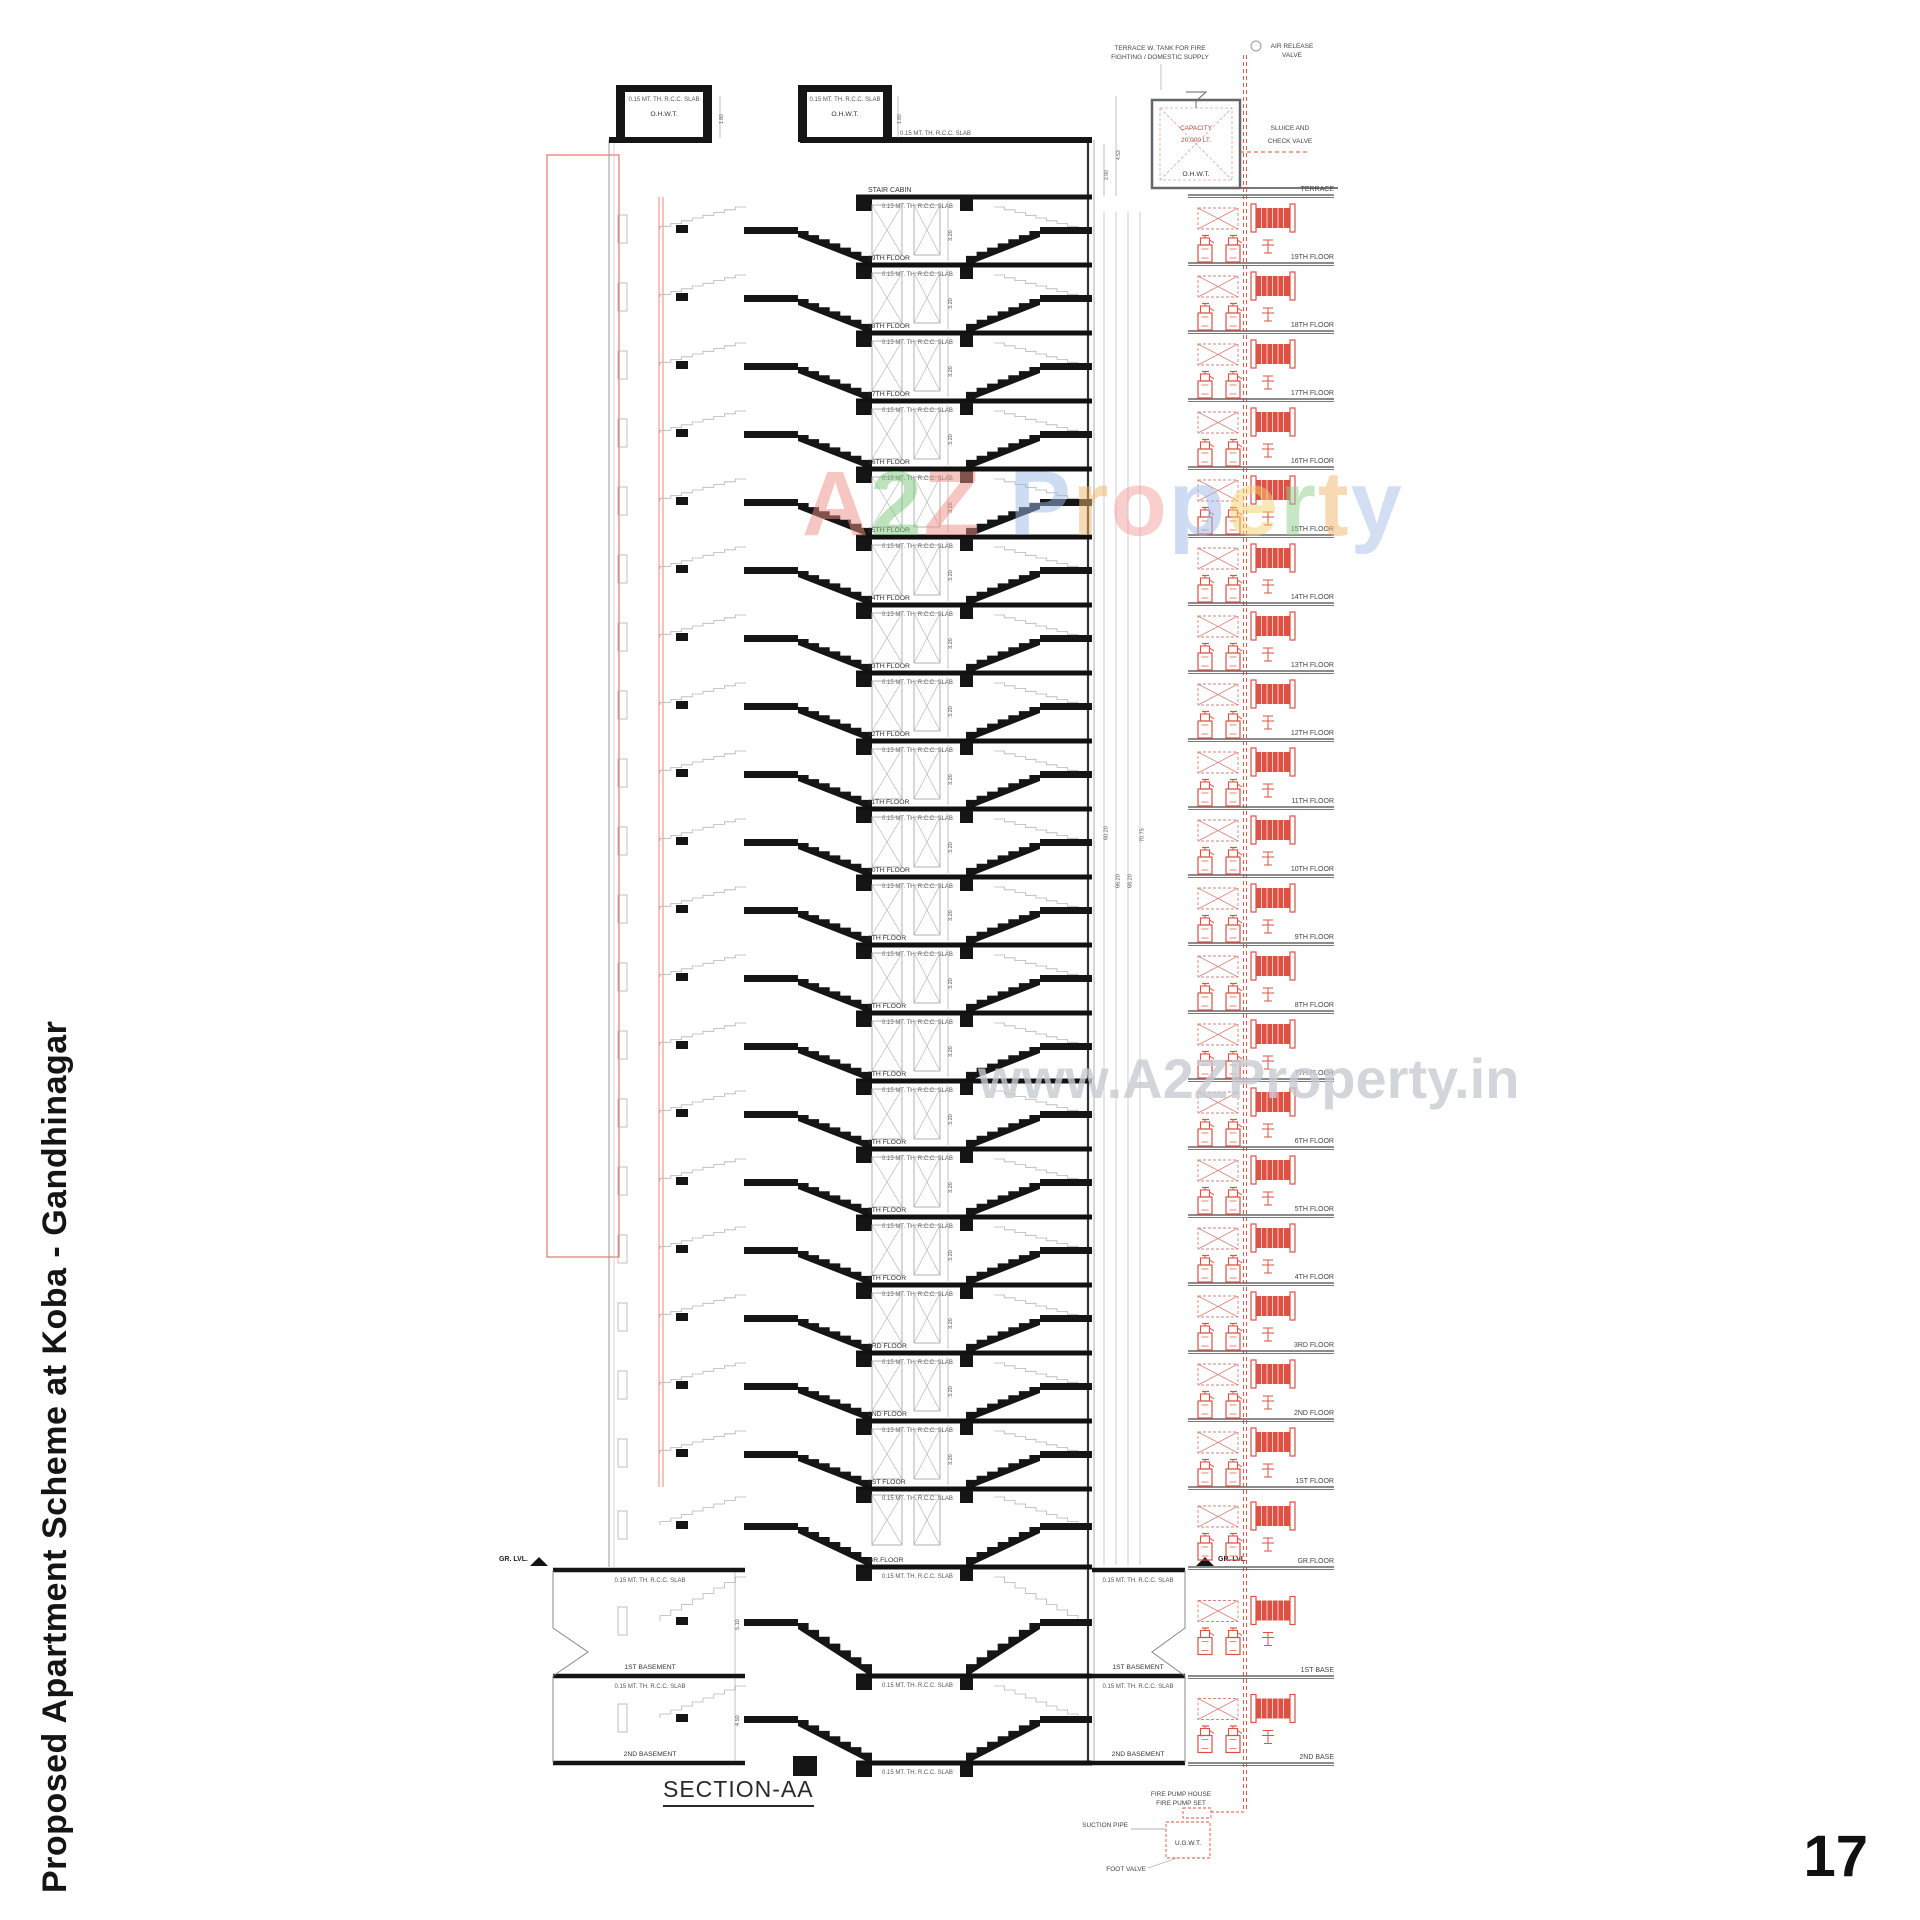 This screenshot has width=1920, height=1920. Describe the element at coordinates (889, 530) in the screenshot. I see `floor-label: 15TH FLOOR` at that location.